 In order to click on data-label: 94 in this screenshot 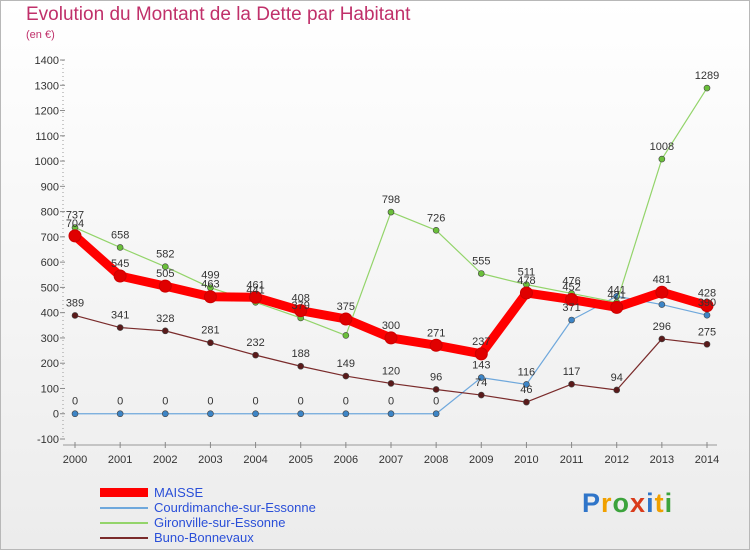, I will do `click(617, 378)`.